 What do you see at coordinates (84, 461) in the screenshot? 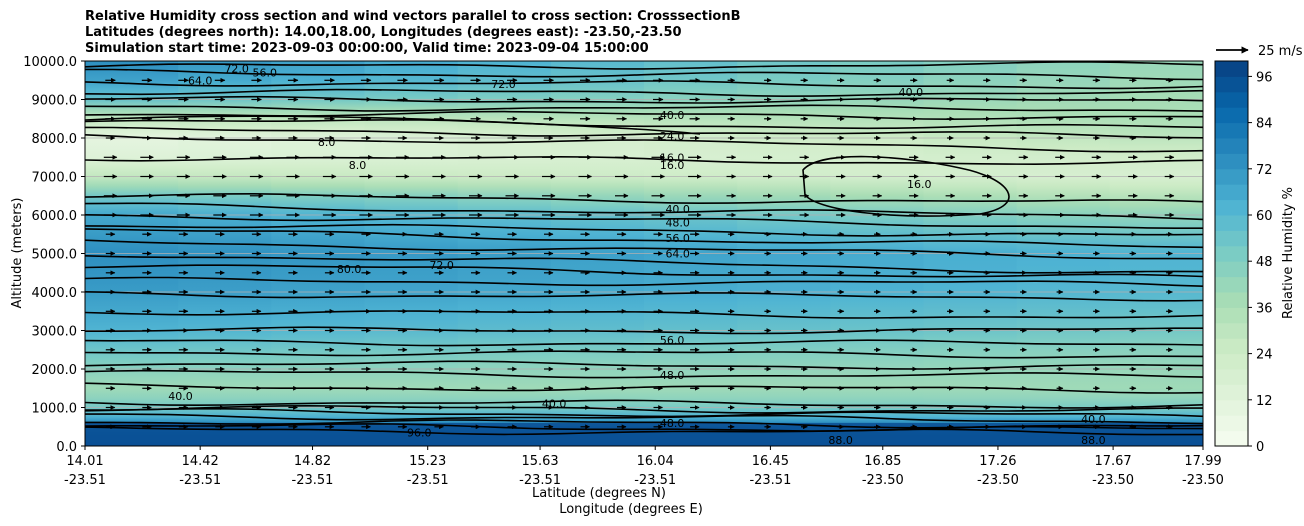
I see `x-tick-label-lat: 14.01` at bounding box center [84, 461].